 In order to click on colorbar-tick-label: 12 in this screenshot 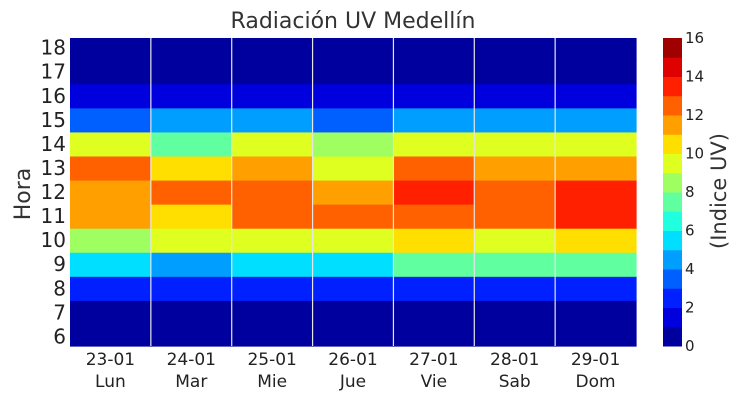, I will do `click(694, 115)`.